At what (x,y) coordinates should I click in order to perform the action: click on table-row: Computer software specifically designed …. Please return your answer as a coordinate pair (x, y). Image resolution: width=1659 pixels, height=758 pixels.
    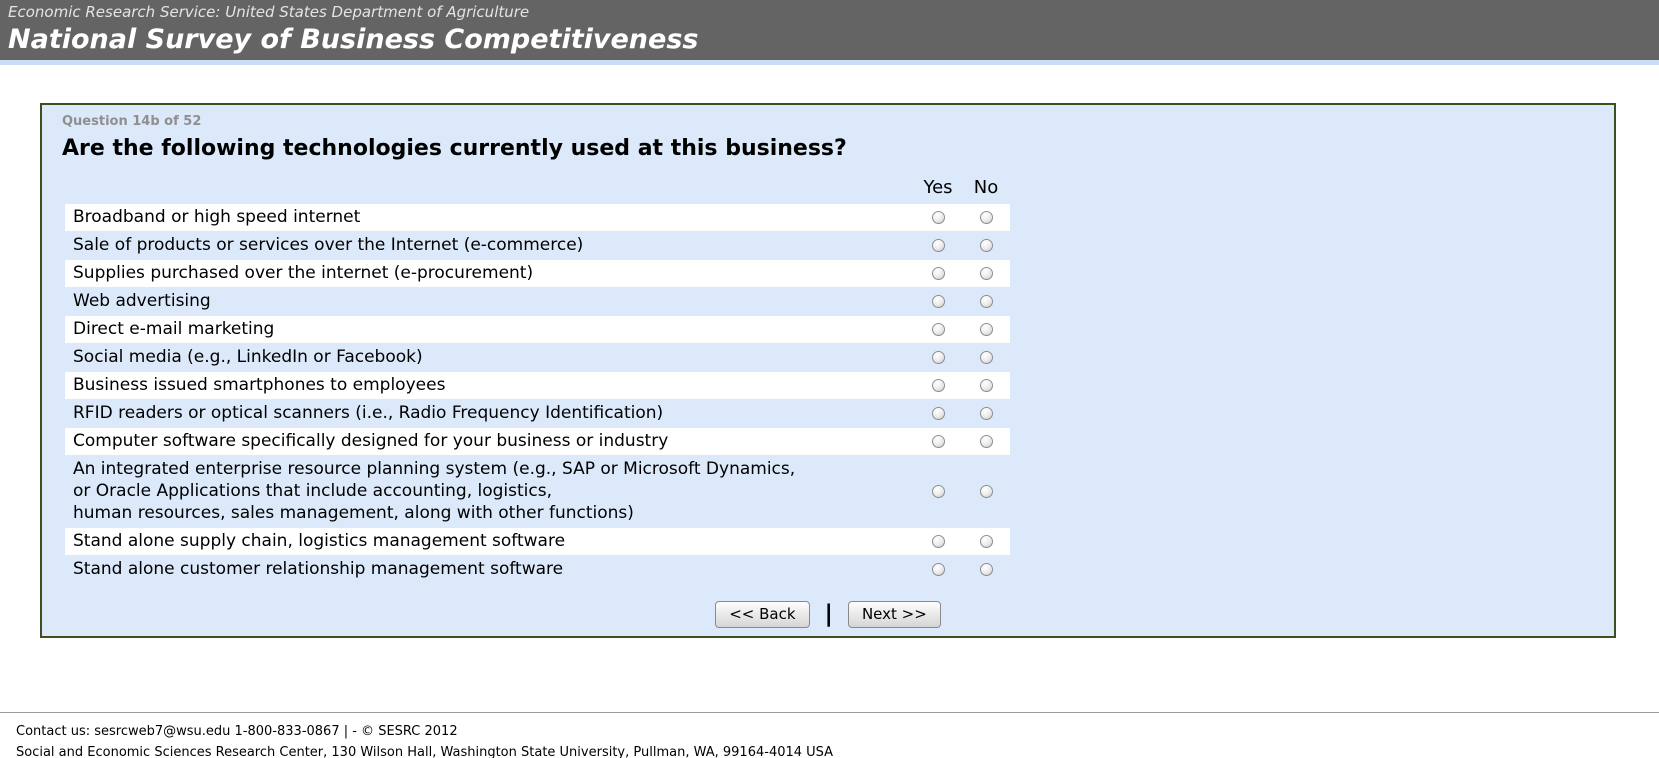
    Looking at the image, I should click on (537, 441).